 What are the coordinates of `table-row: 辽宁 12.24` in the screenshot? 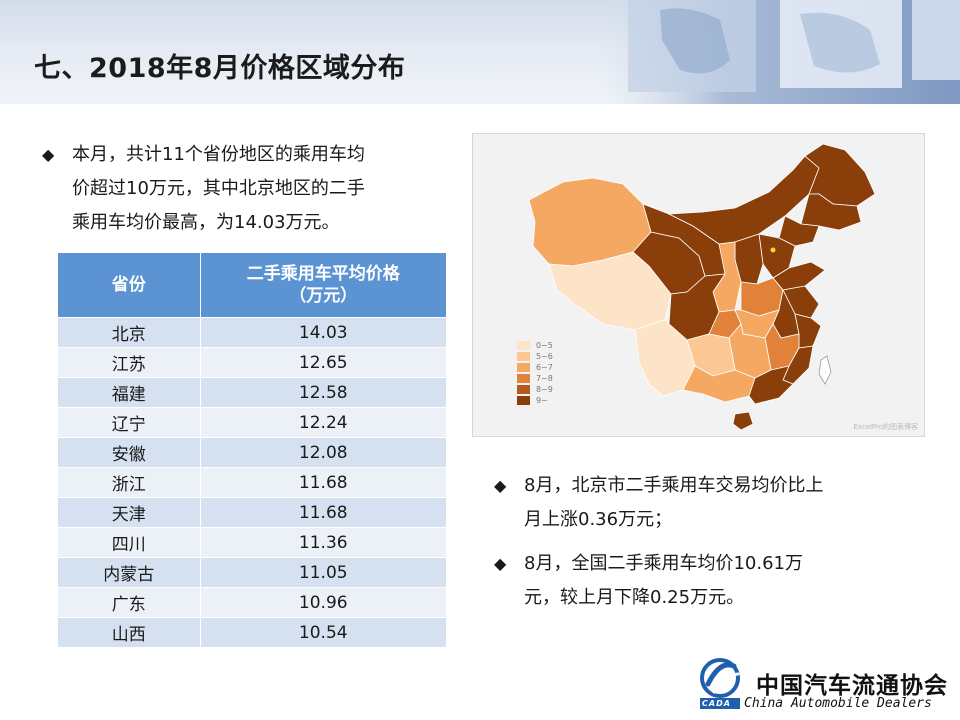 It's located at (252, 422).